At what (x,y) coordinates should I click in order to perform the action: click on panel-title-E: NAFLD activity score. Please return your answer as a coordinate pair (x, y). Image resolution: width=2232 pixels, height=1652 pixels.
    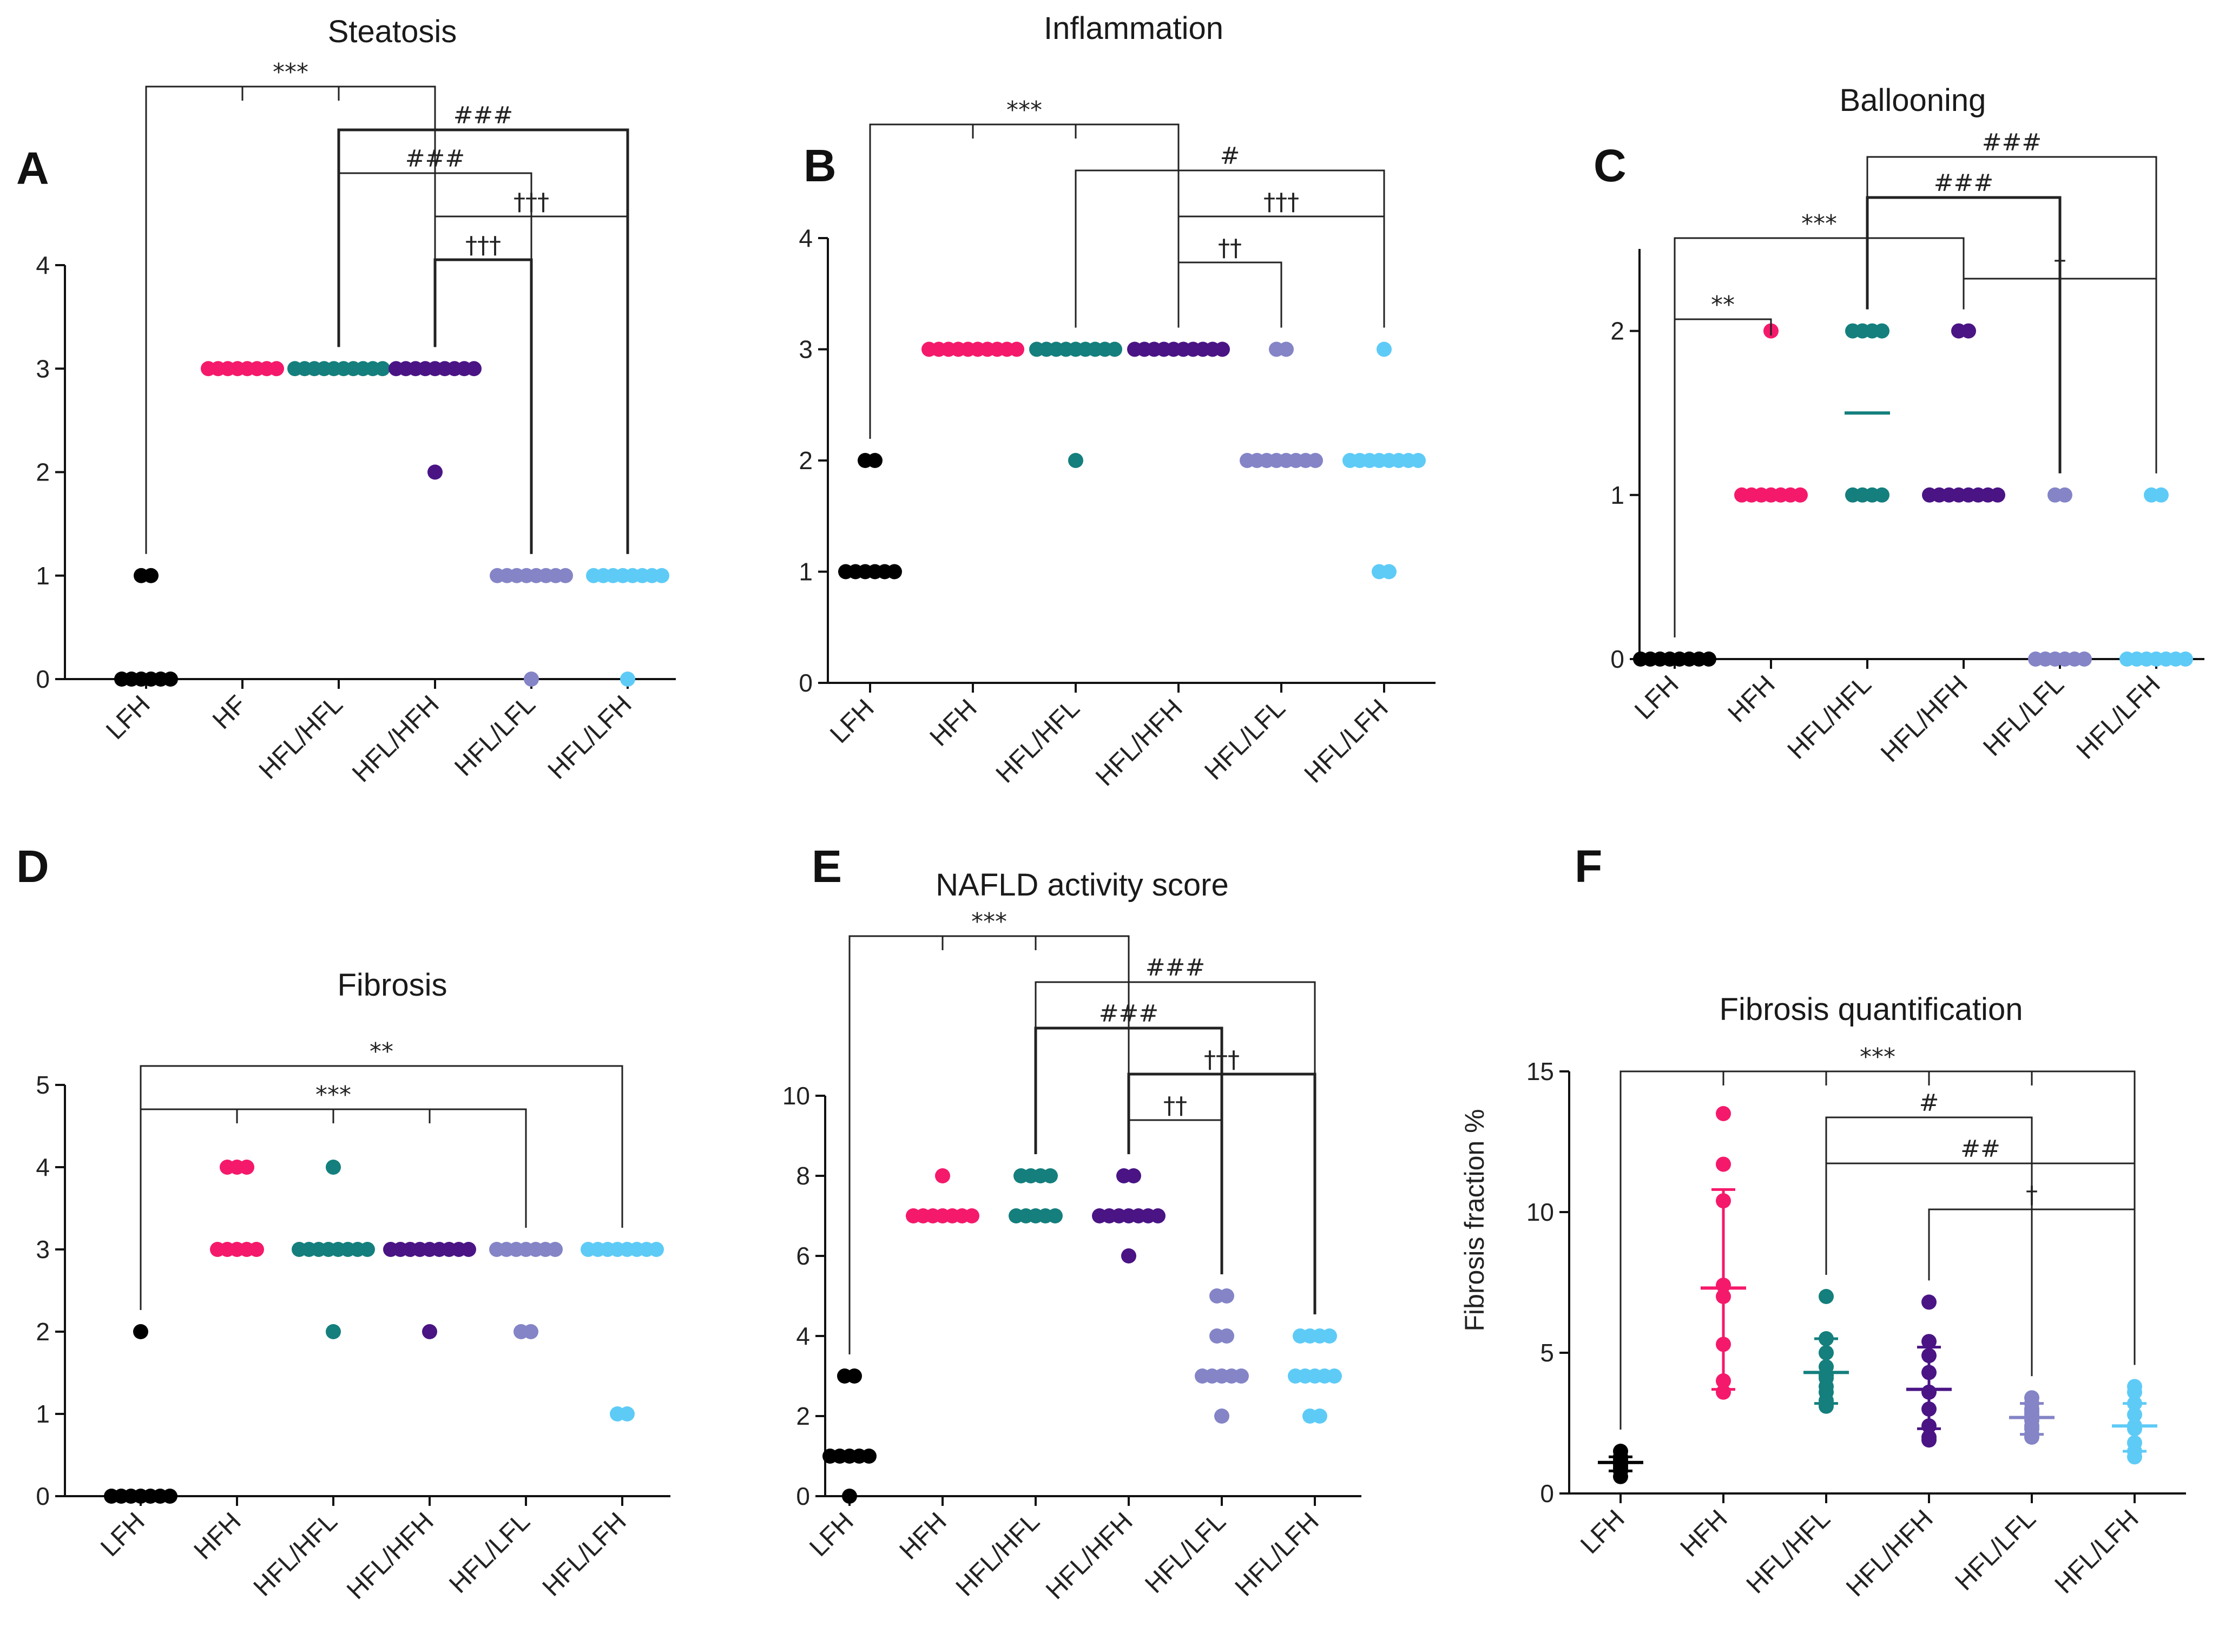
    Looking at the image, I should click on (1082, 885).